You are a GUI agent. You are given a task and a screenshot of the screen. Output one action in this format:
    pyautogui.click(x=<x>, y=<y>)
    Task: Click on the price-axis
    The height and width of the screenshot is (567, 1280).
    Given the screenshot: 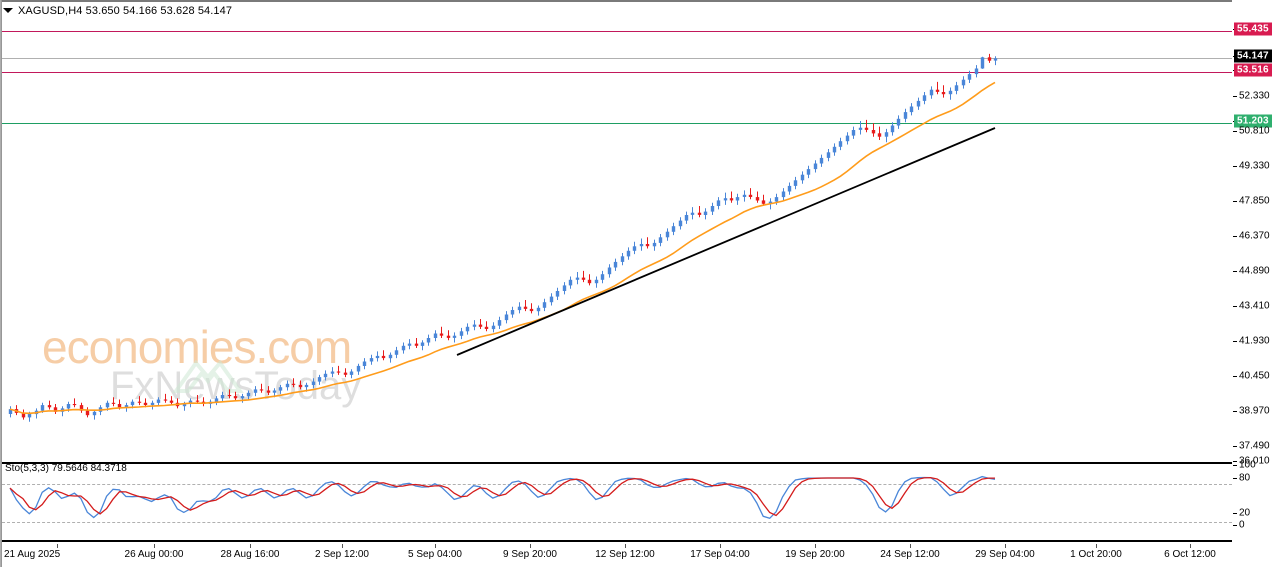 What is the action you would take?
    pyautogui.click(x=1256, y=272)
    